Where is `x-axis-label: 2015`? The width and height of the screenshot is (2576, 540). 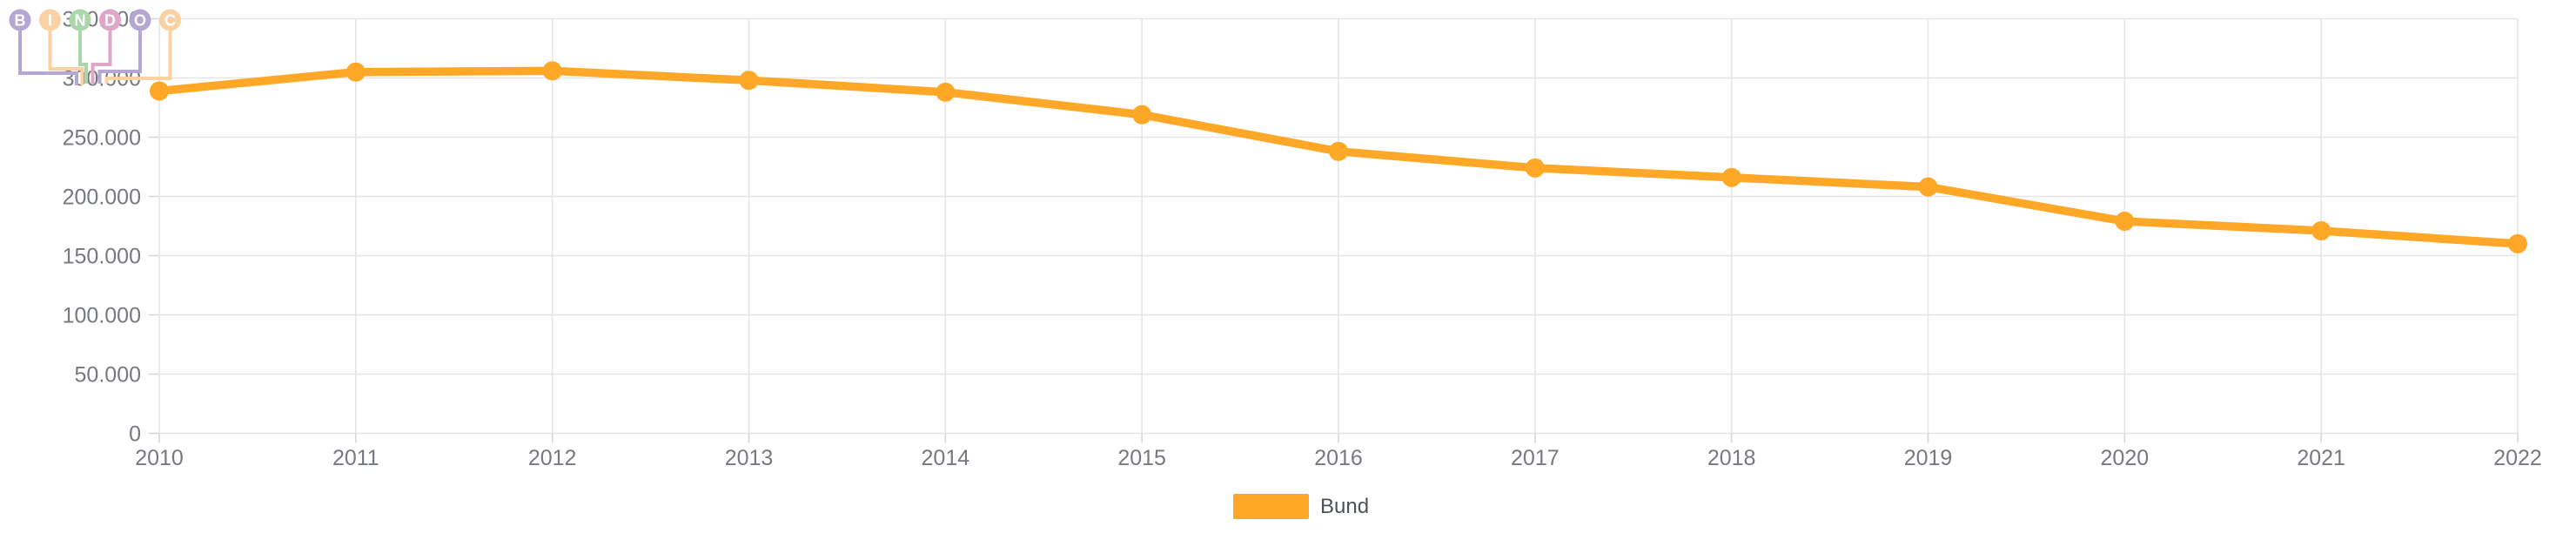 x-axis-label: 2015 is located at coordinates (1141, 458).